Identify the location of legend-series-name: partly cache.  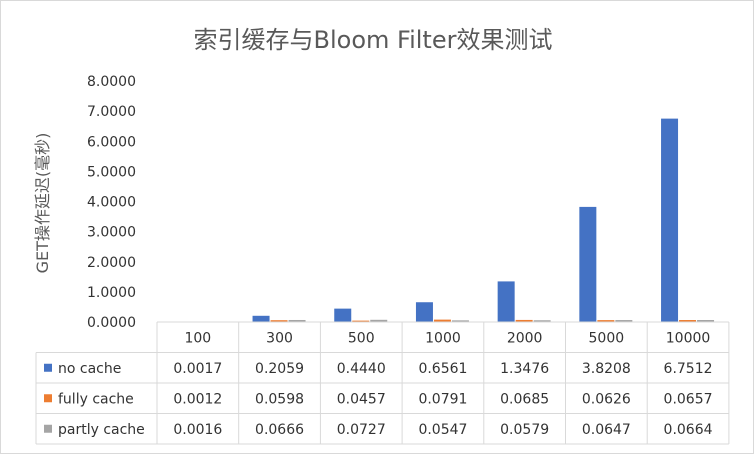
(101, 430).